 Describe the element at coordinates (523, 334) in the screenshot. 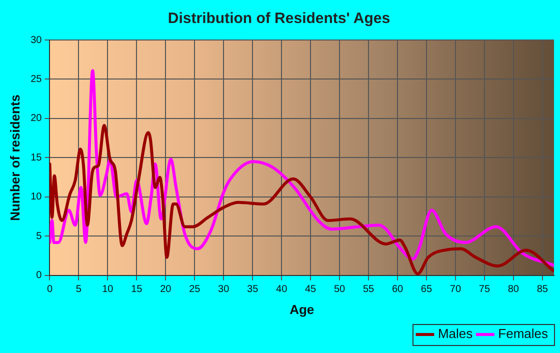

I see `legend-label: Females` at that location.